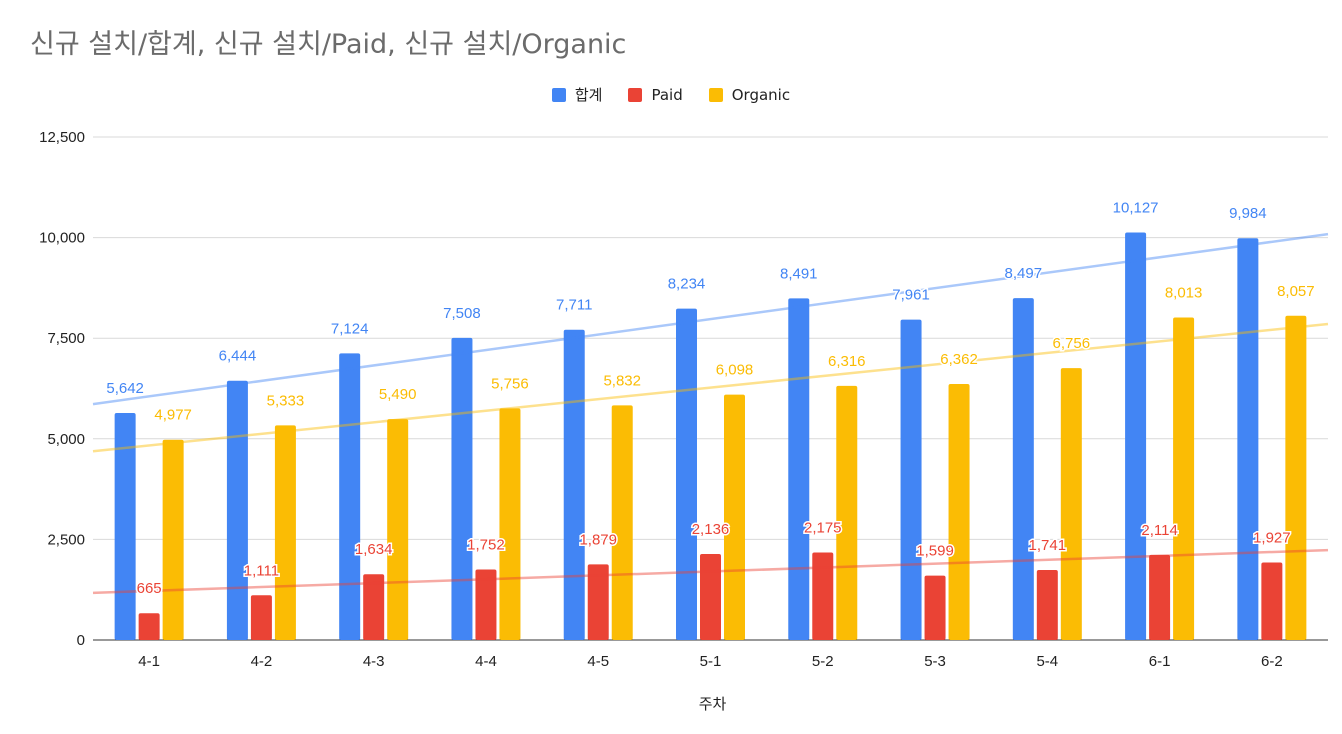 Image resolution: width=1342 pixels, height=734 pixels. I want to click on legend-item-total: 합계, so click(577, 94).